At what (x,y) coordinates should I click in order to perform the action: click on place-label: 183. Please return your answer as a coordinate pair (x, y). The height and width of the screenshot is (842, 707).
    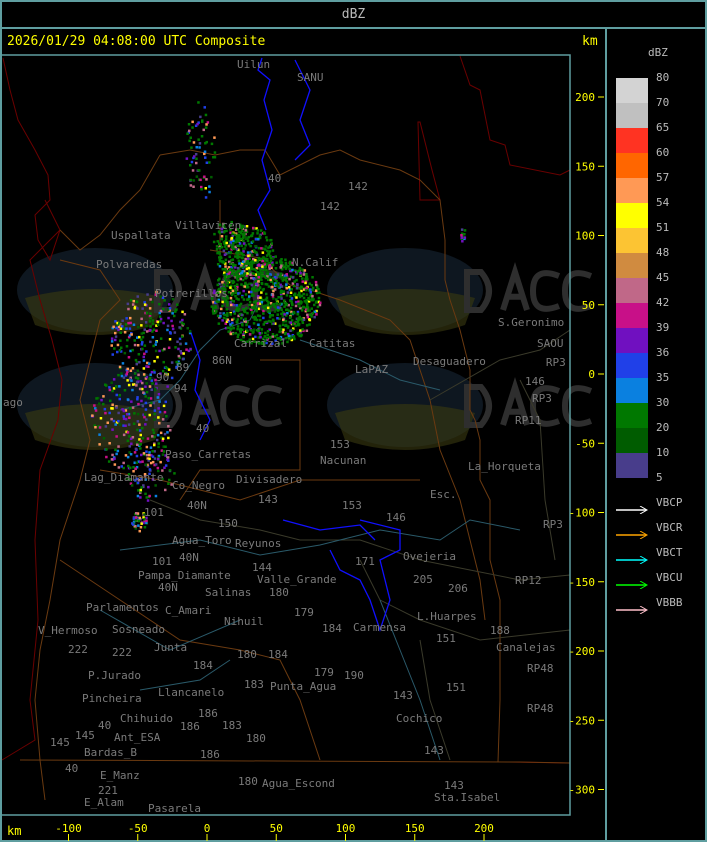
    Looking at the image, I should click on (254, 684).